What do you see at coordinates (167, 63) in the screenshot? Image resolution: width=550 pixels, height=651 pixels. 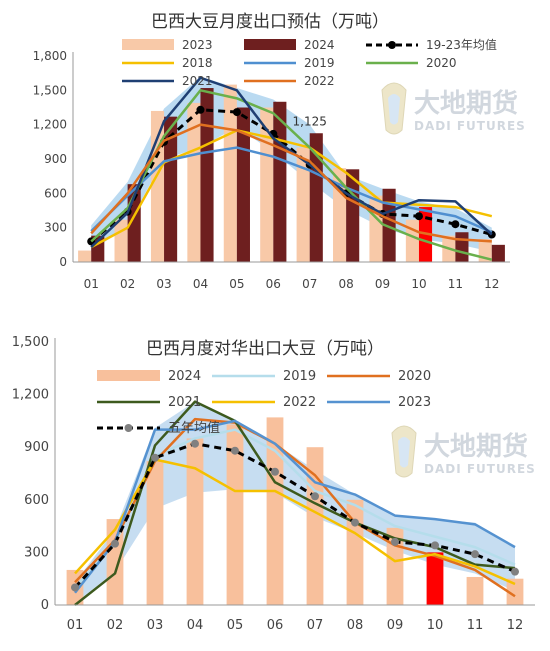 I see `legend-item-2018: 2018` at bounding box center [167, 63].